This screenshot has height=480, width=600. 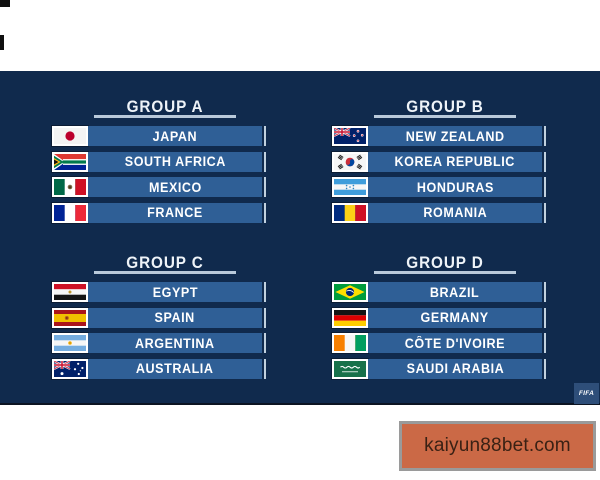 I want to click on group-title: GROUP A, so click(x=165, y=106).